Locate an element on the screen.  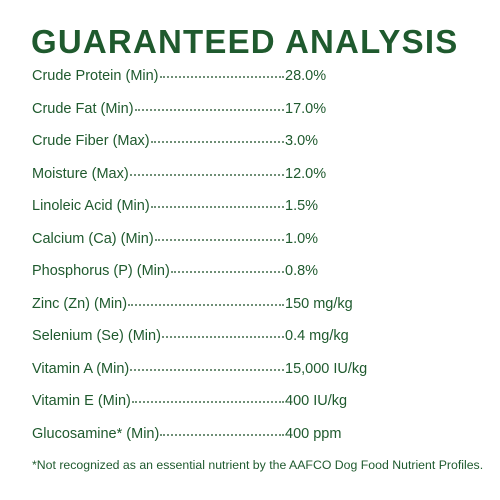
nutrient-value: 28.0% is located at coordinates (306, 76).